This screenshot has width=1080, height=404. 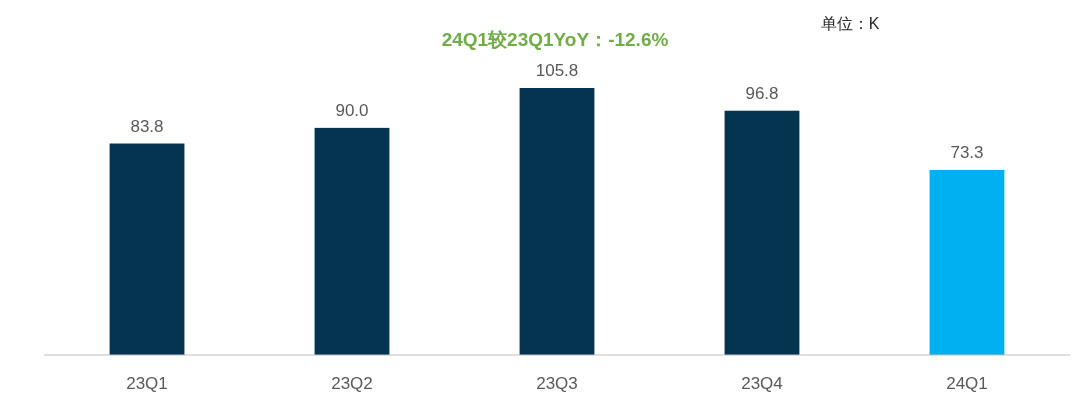 What do you see at coordinates (762, 93) in the screenshot?
I see `data-label: 96.8` at bounding box center [762, 93].